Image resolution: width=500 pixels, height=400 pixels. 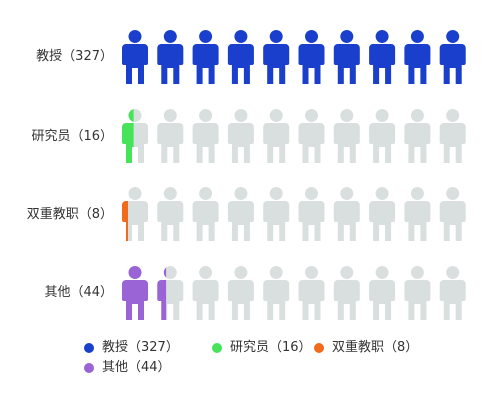 What do you see at coordinates (78, 292) in the screenshot?
I see `row-label-3: 其他（44）` at bounding box center [78, 292].